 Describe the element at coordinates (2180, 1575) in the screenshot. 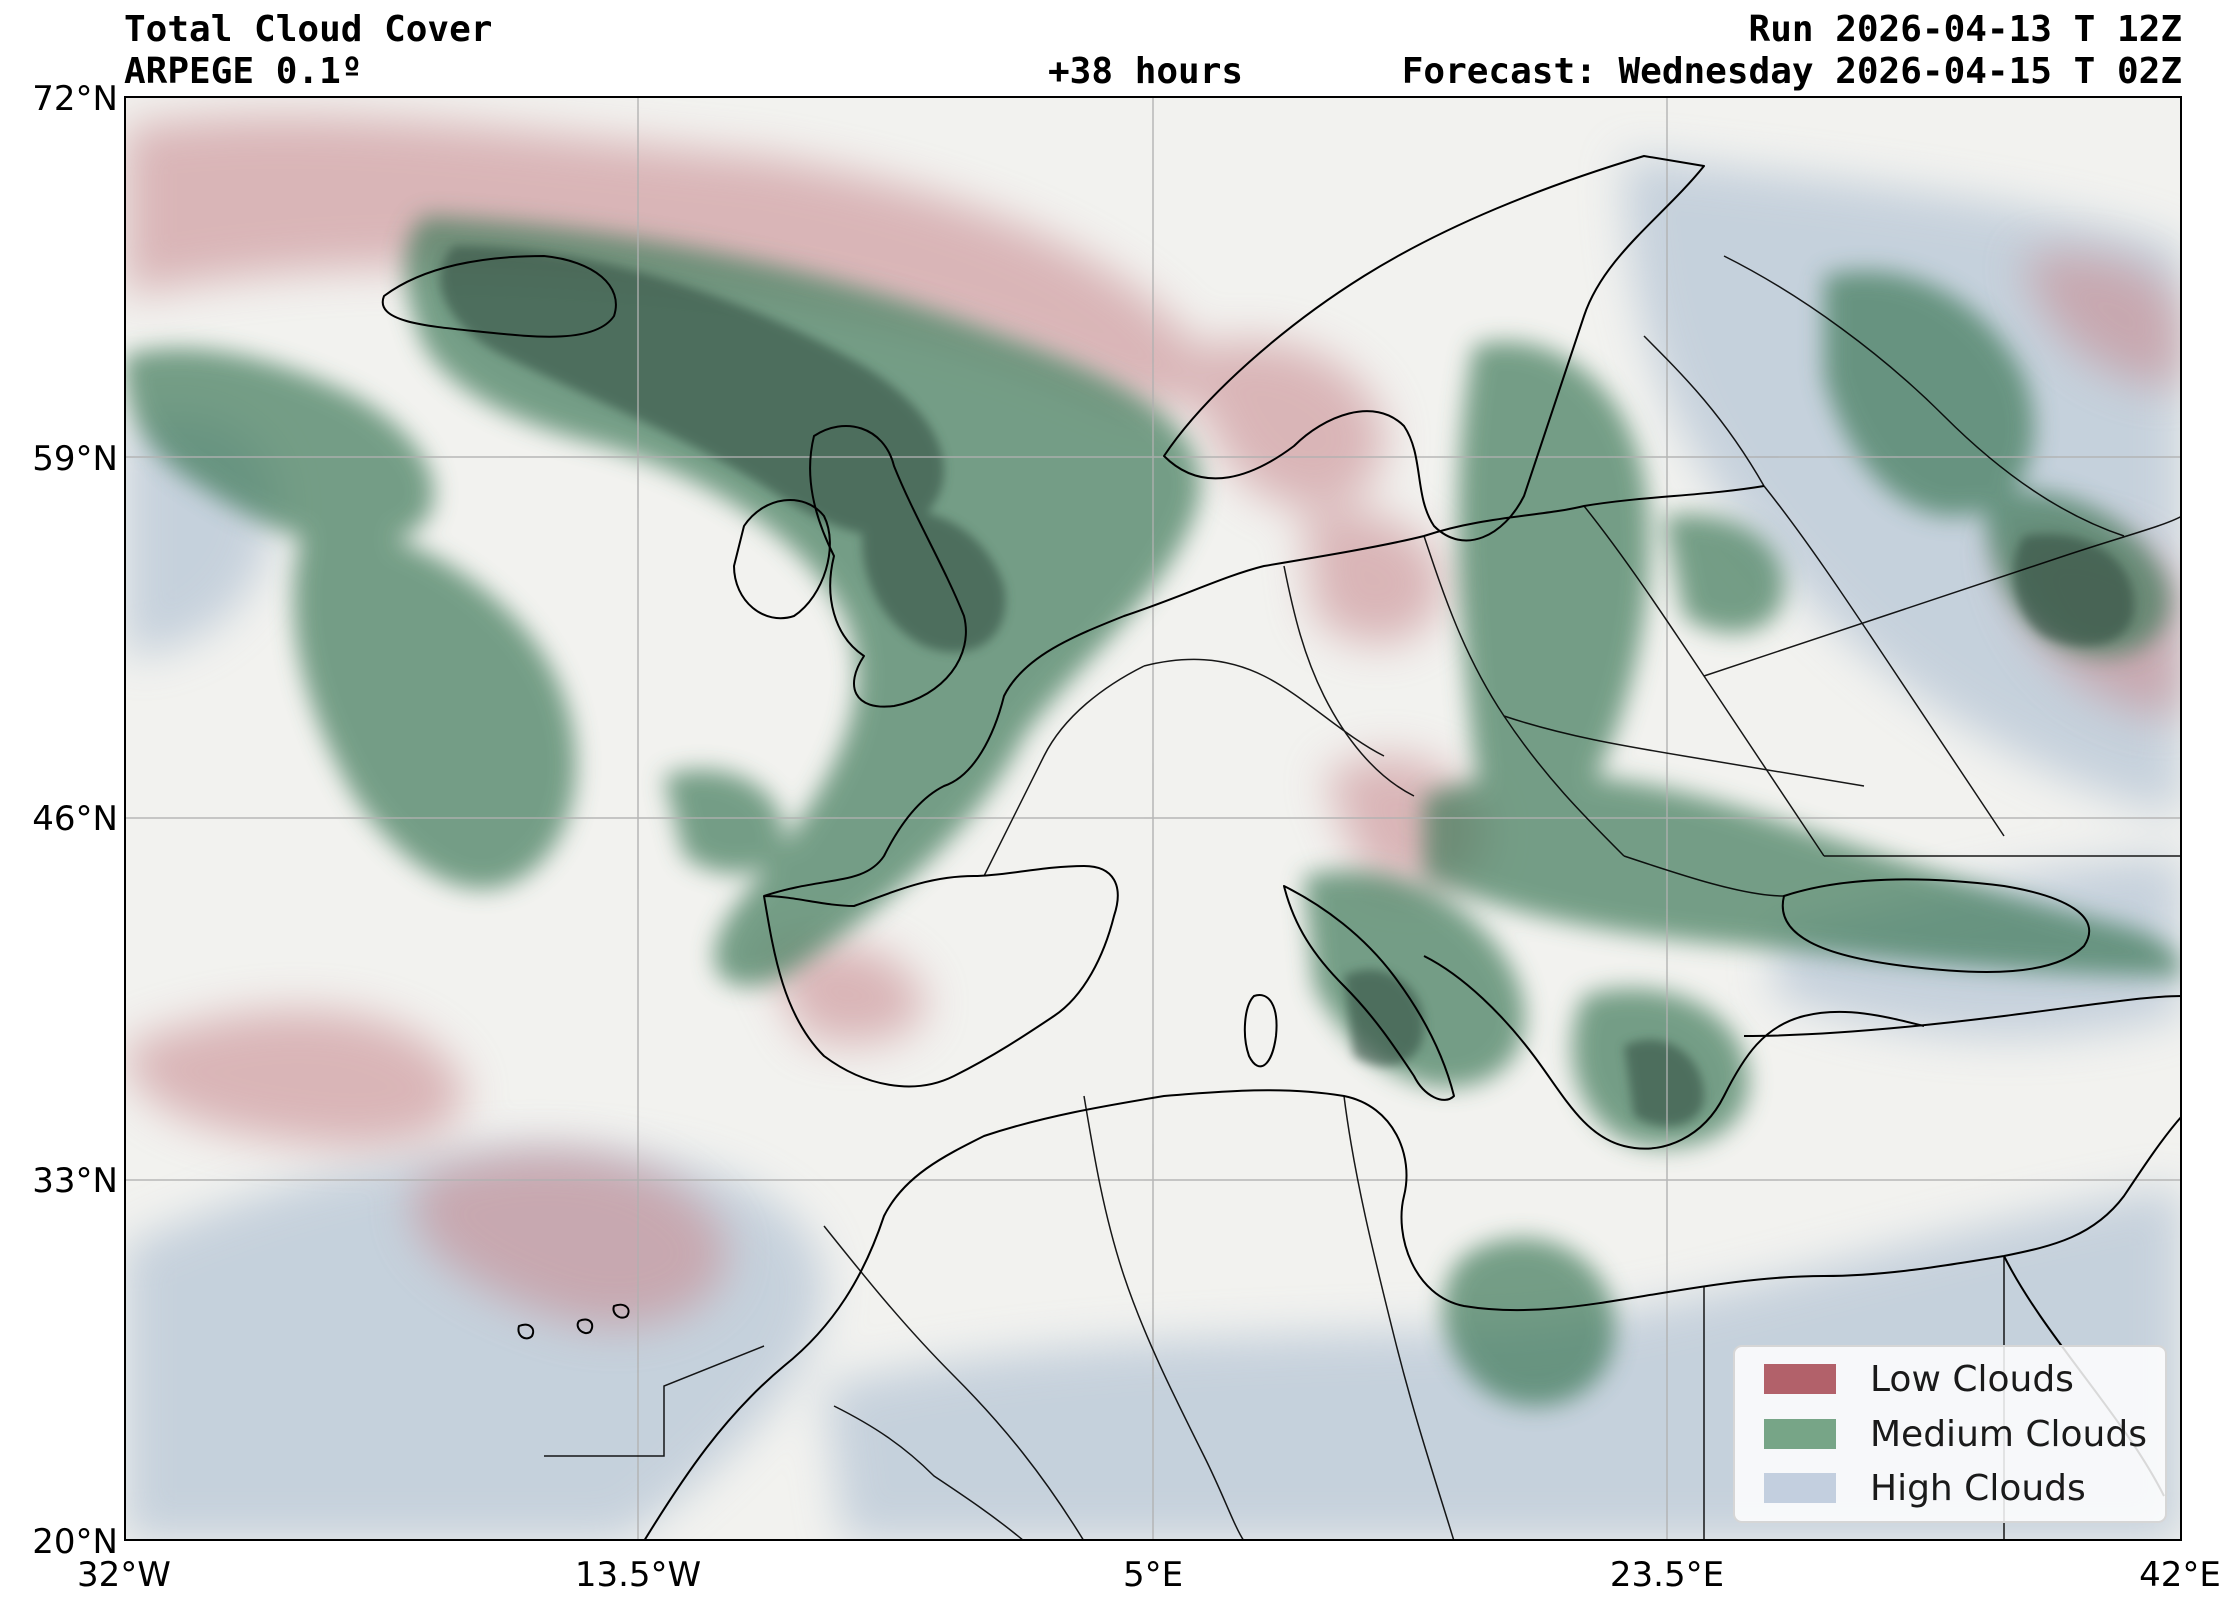

I see `lon-label-42e: 42°E` at that location.